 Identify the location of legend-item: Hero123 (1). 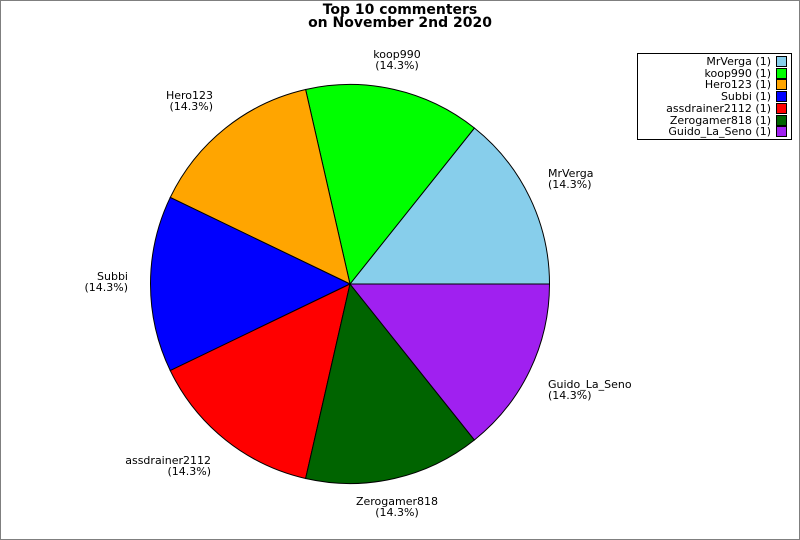
(714, 85).